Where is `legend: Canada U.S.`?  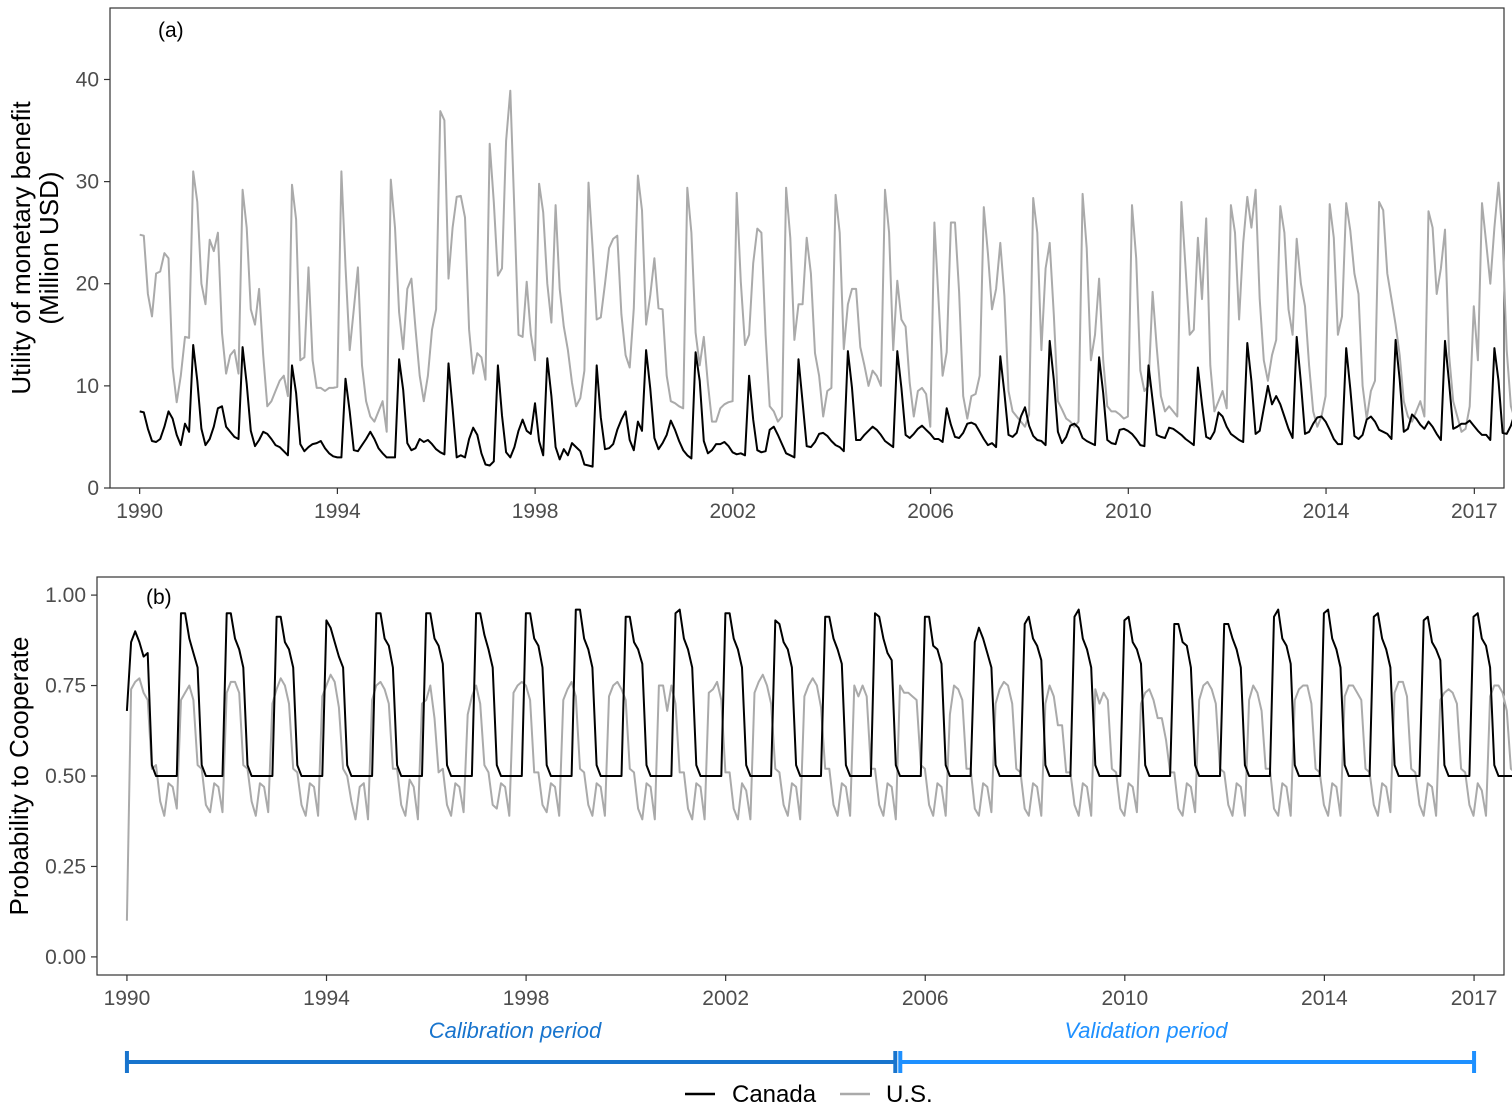
legend: Canada U.S. is located at coordinates (809, 1092).